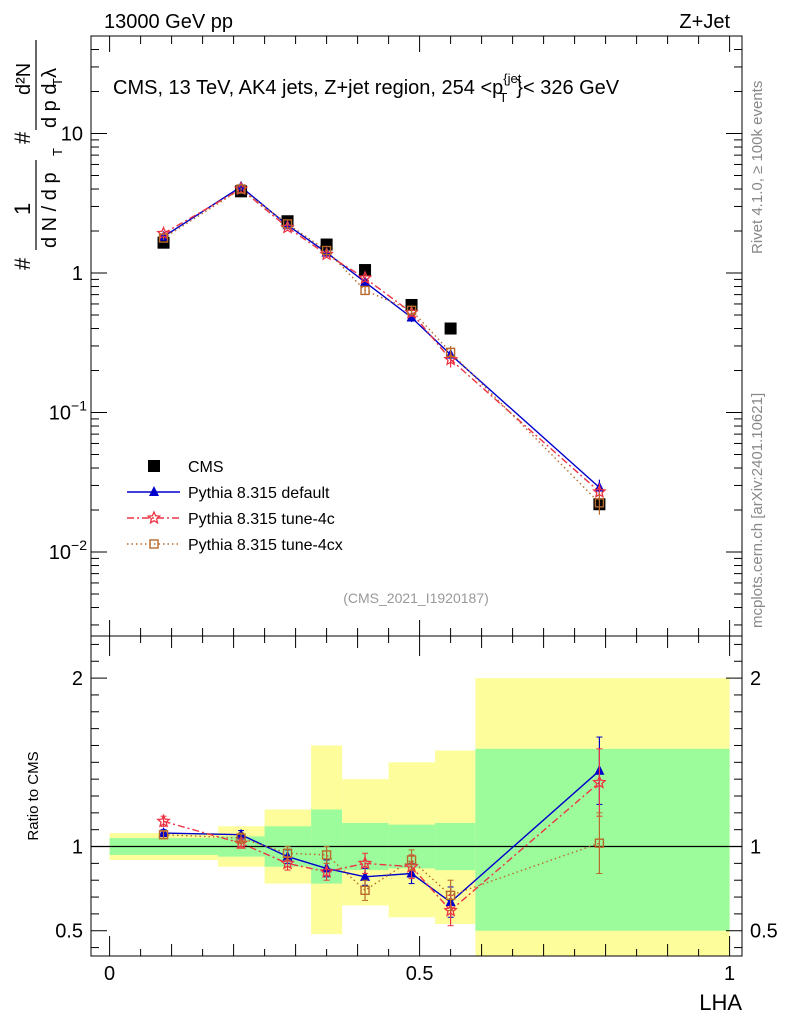 The image size is (786, 1024). I want to click on ratio-y-tick-label-left: 2, so click(77, 679).